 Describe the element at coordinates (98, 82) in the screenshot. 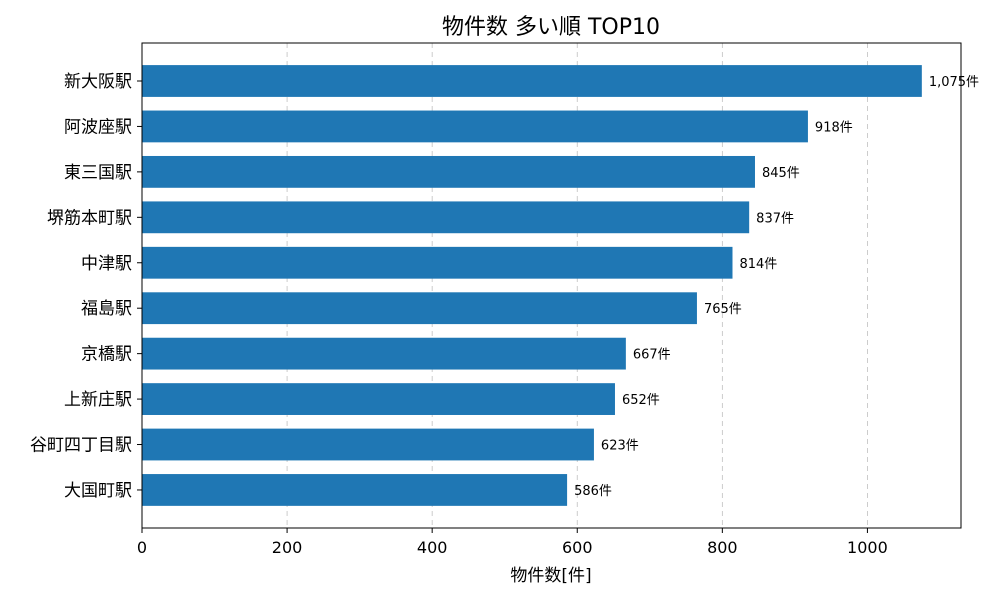

I see `y-tick-label: 新大阪駅` at that location.